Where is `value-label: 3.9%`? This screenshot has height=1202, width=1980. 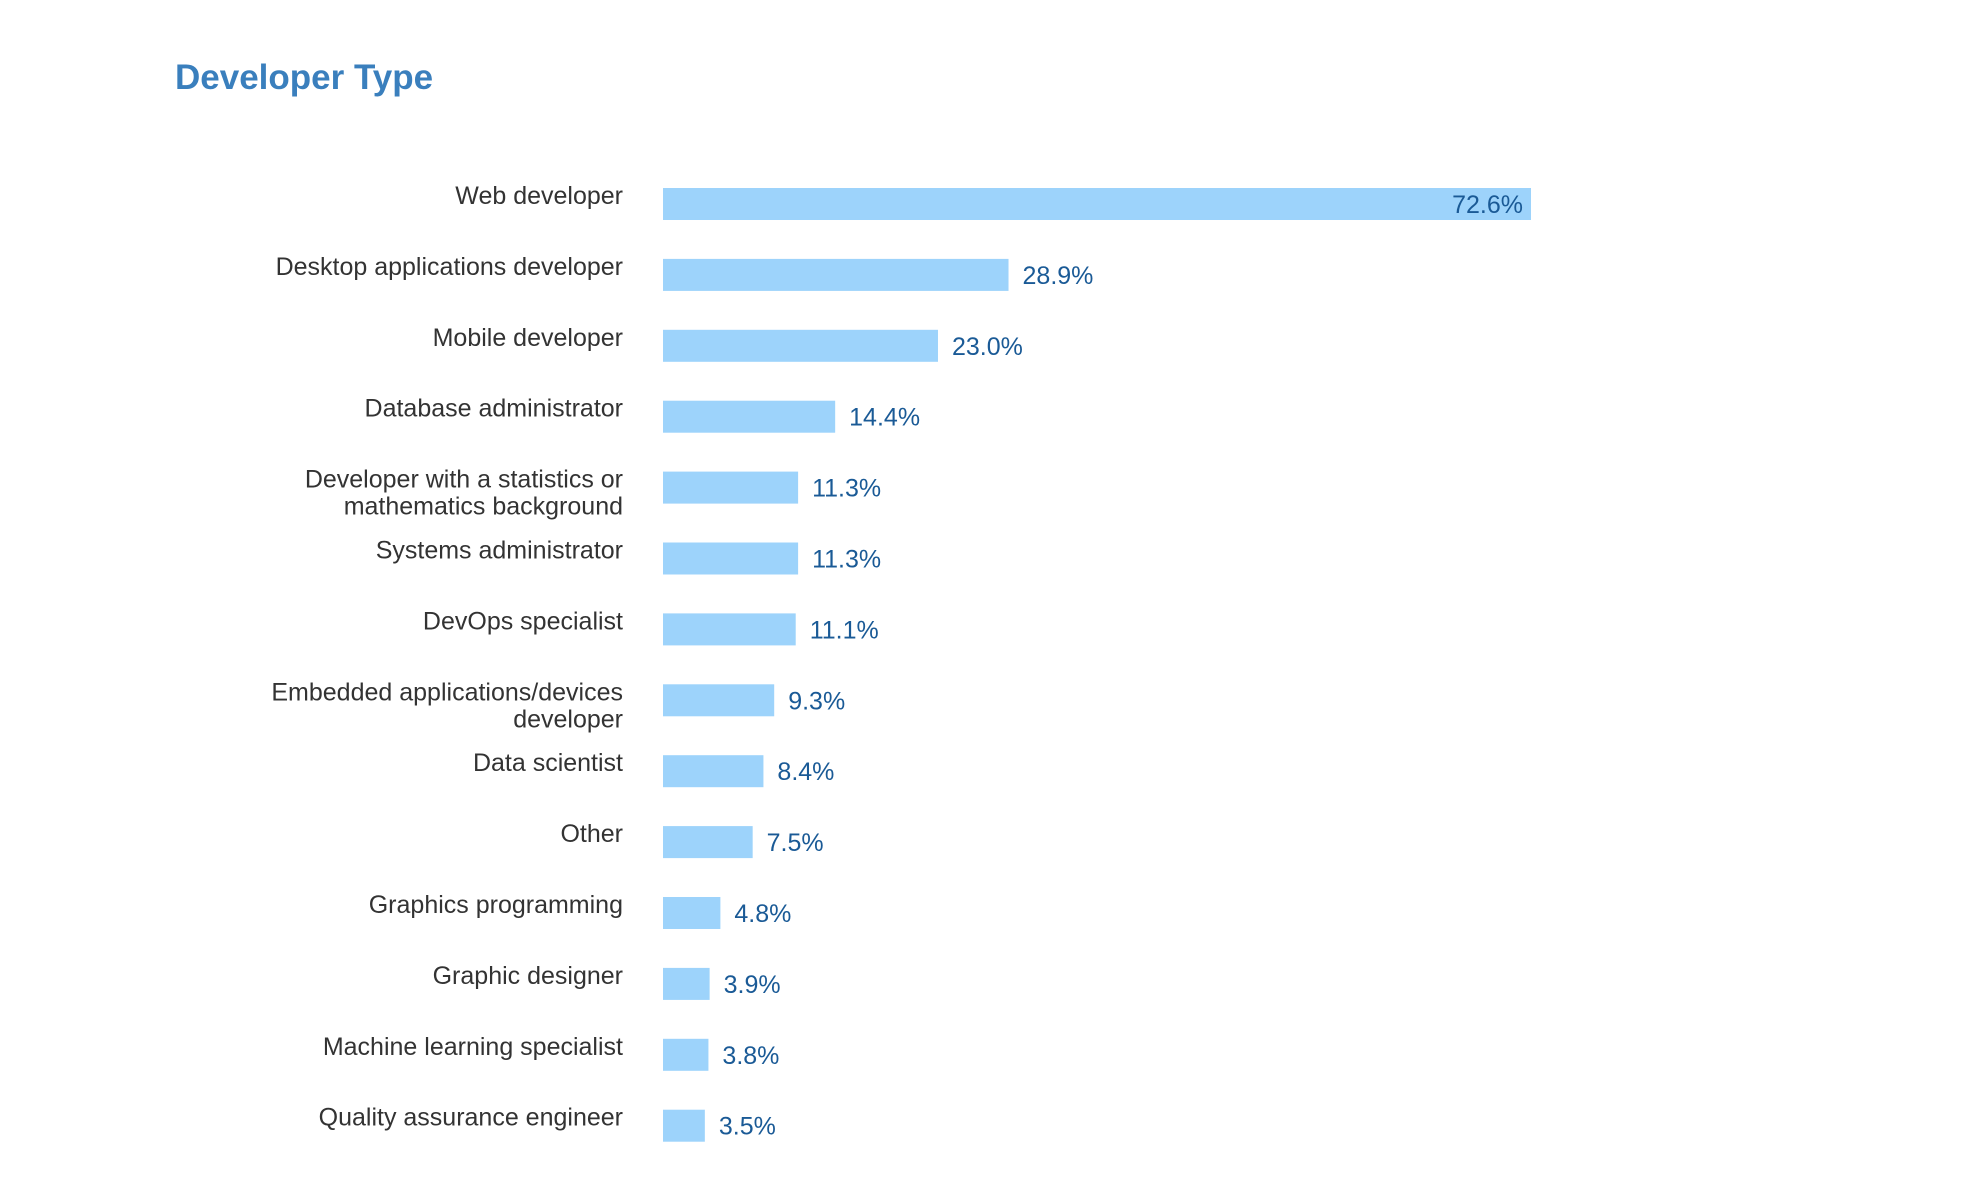
value-label: 3.9% is located at coordinates (752, 985).